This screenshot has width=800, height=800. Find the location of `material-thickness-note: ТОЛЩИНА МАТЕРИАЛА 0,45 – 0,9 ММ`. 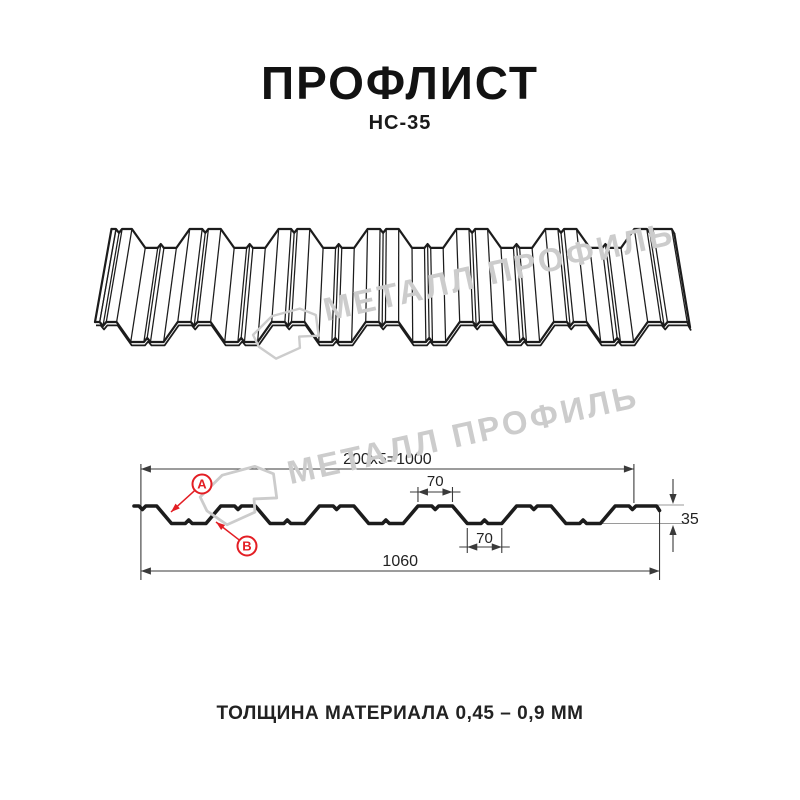

material-thickness-note: ТОЛЩИНА МАТЕРИАЛА 0,45 – 0,9 ММ is located at coordinates (400, 713).